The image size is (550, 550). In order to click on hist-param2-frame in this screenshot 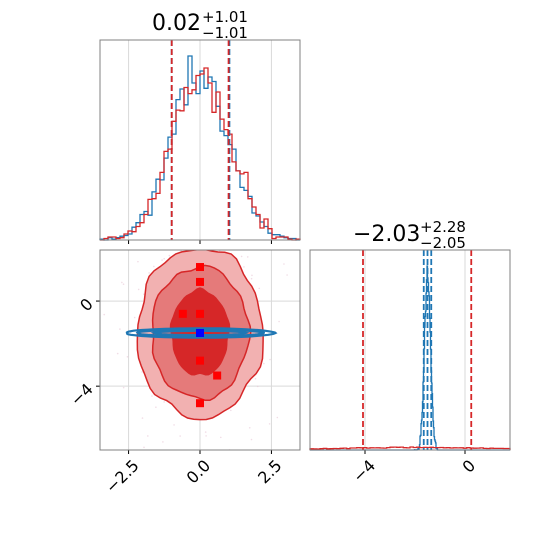, I will do `click(410, 350)`.